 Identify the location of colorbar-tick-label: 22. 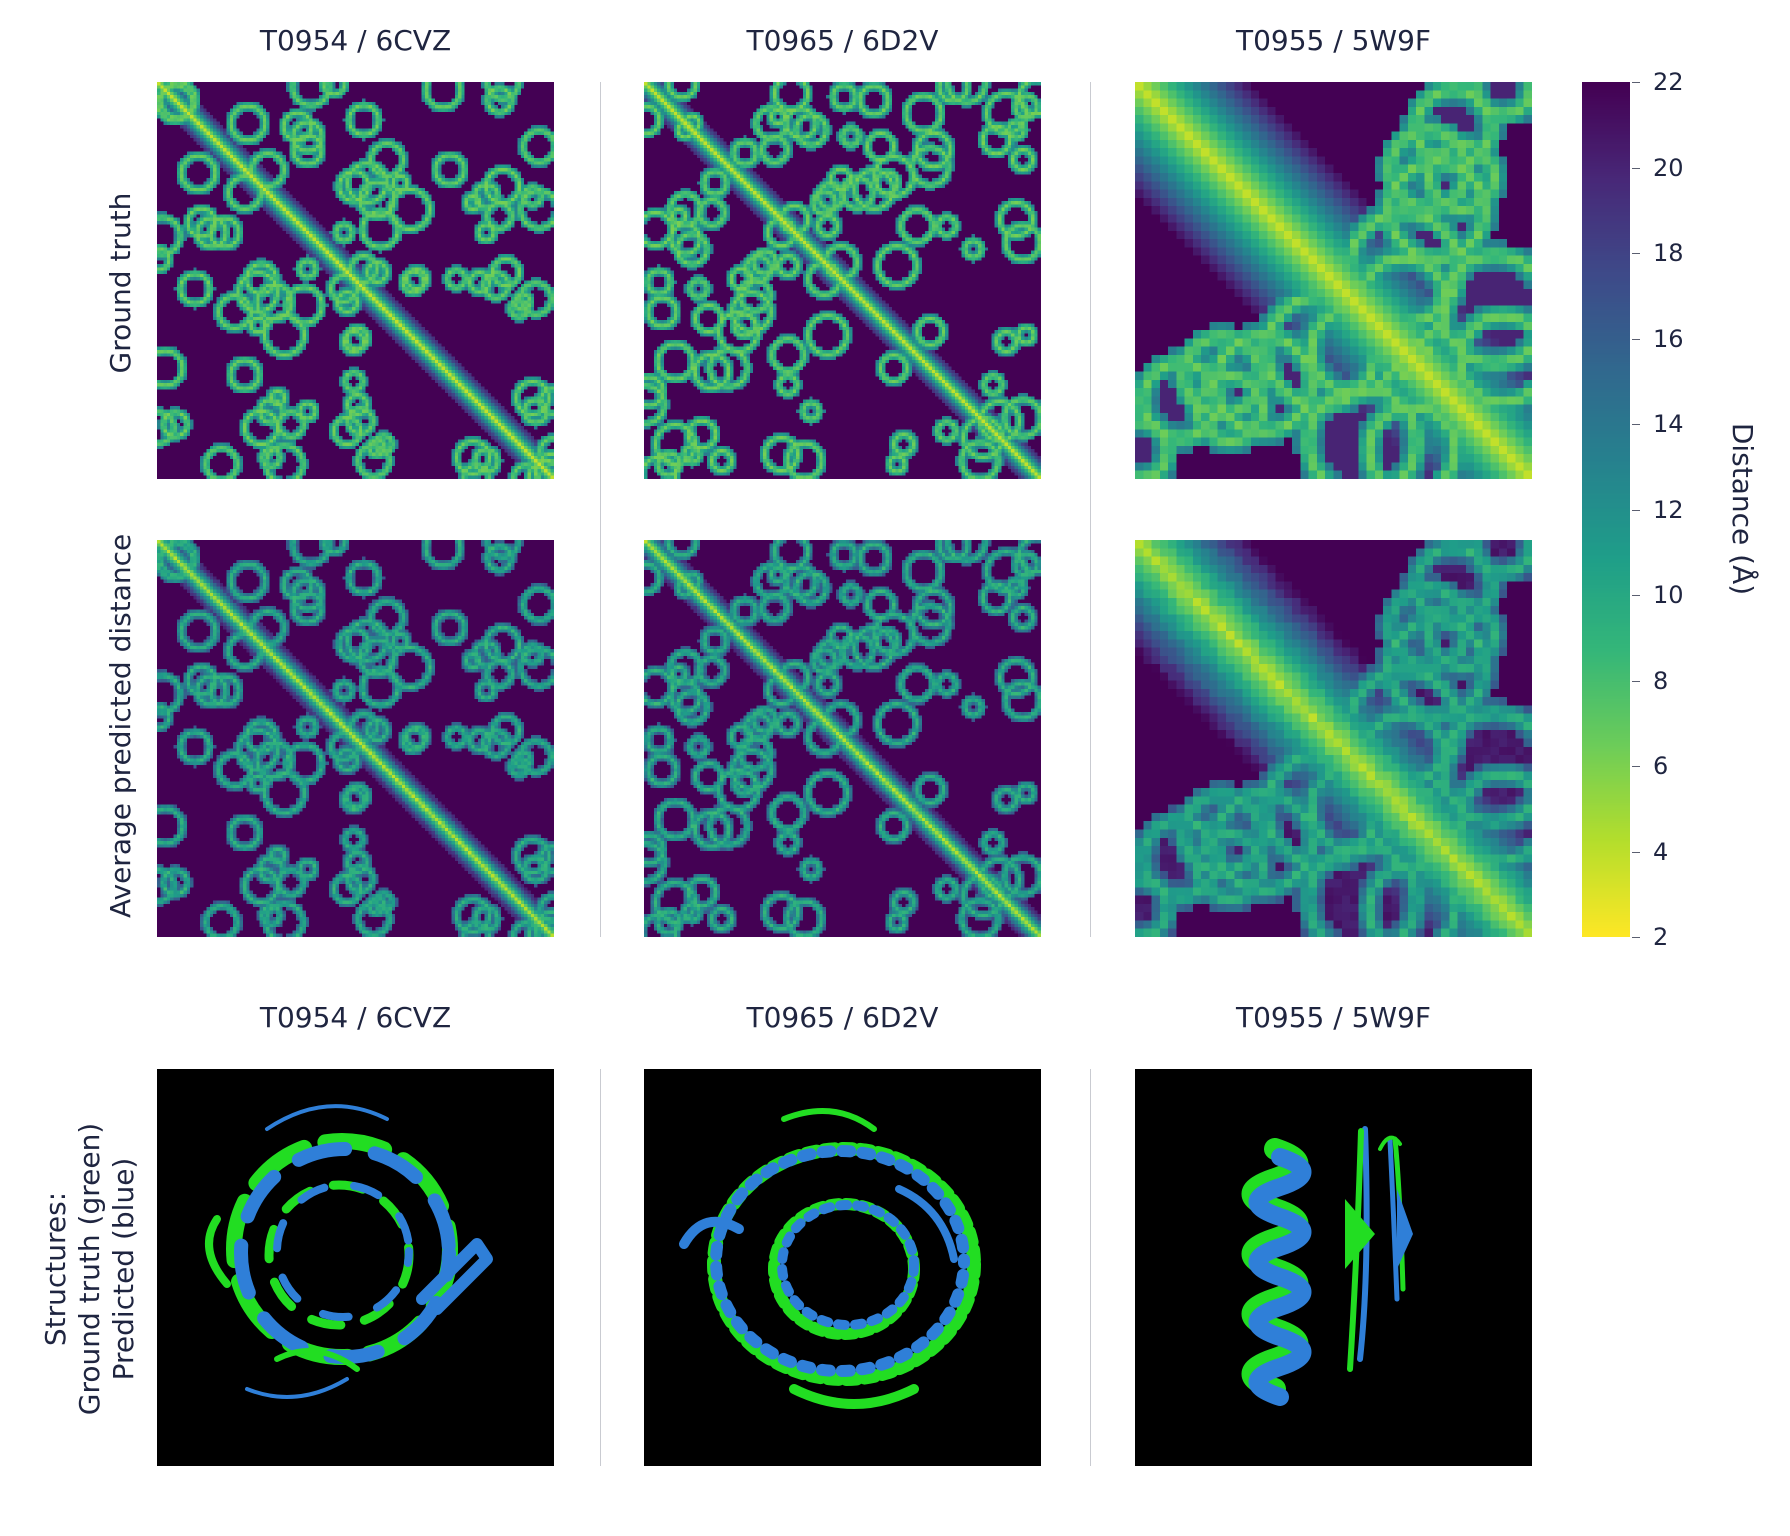
(1668, 82).